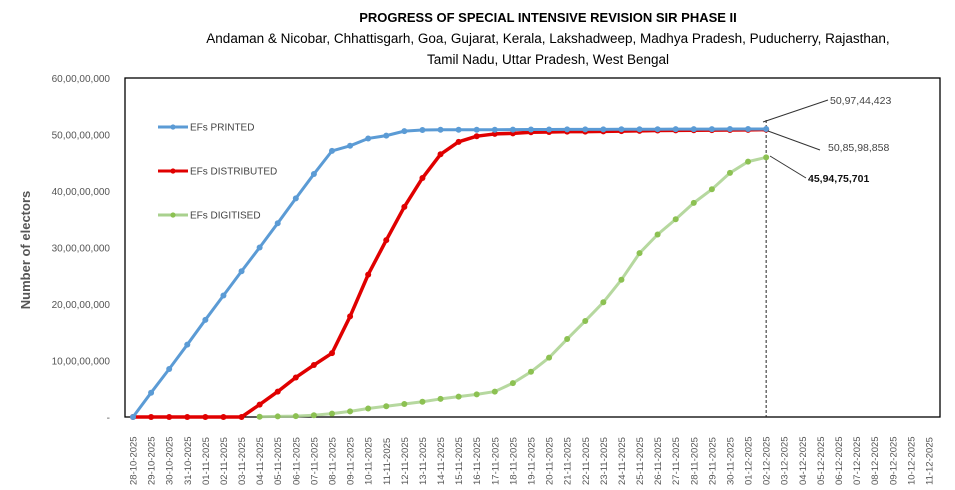 The image size is (955, 490). Describe the element at coordinates (821, 460) in the screenshot. I see `x-tick-label: 05-12-2025` at that location.